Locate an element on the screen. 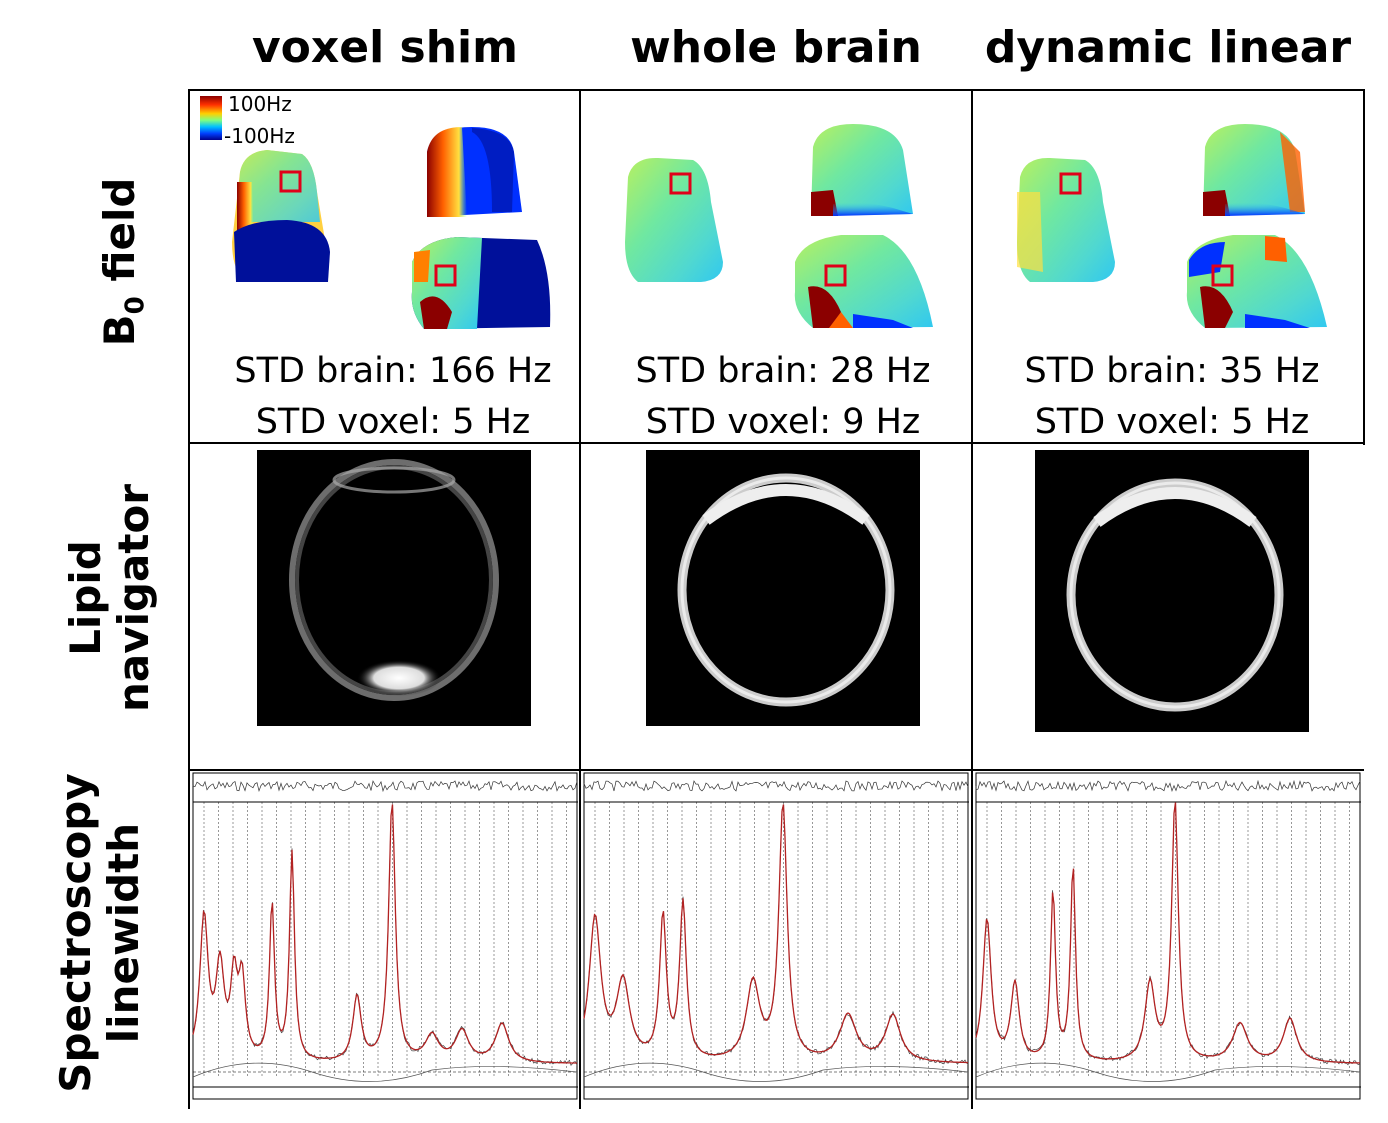  b0-field-image-dynamic-linear is located at coordinates (1172, 226).